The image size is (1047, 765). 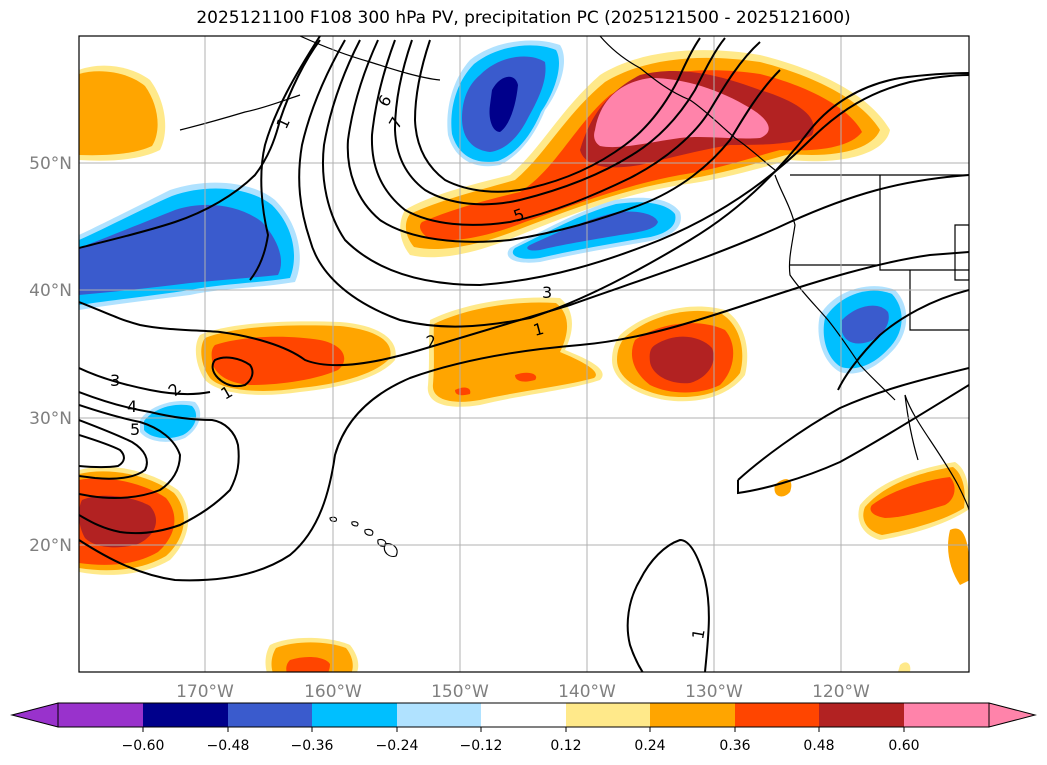 What do you see at coordinates (734, 746) in the screenshot?
I see `colorbar-tick-label: 0.36` at bounding box center [734, 746].